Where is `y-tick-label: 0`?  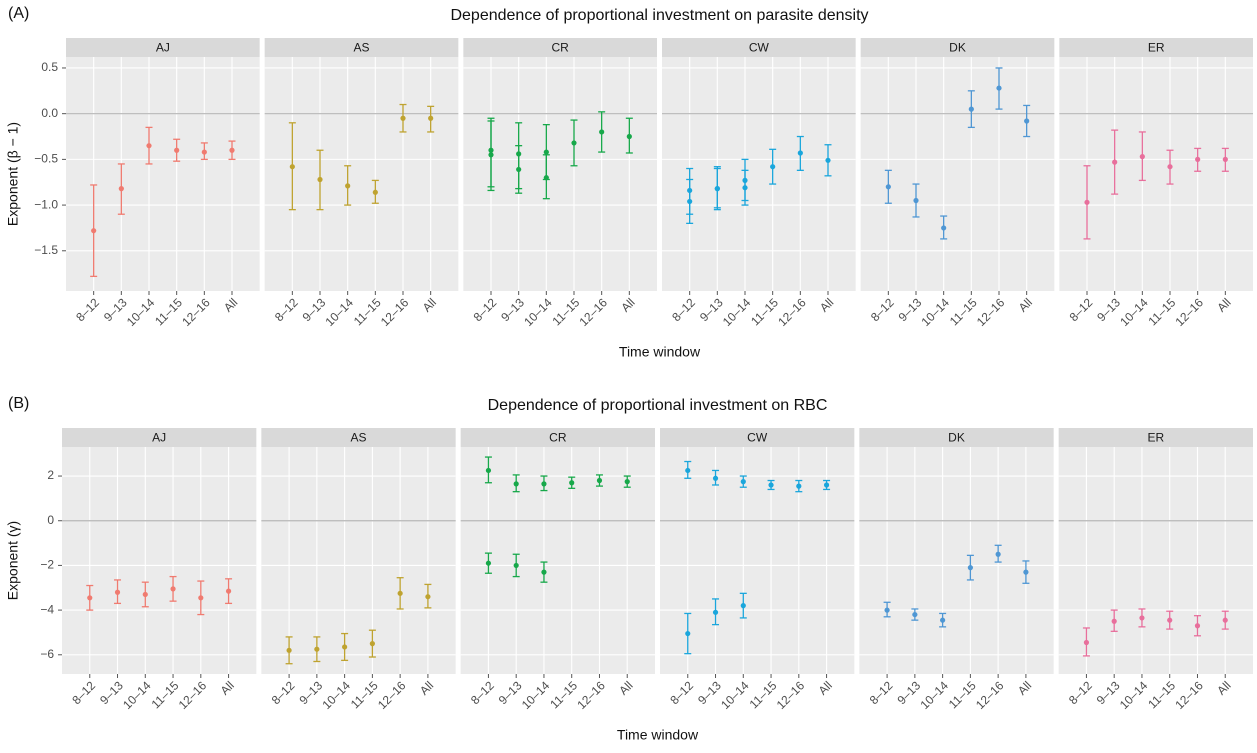 y-tick-label: 0 is located at coordinates (50, 520).